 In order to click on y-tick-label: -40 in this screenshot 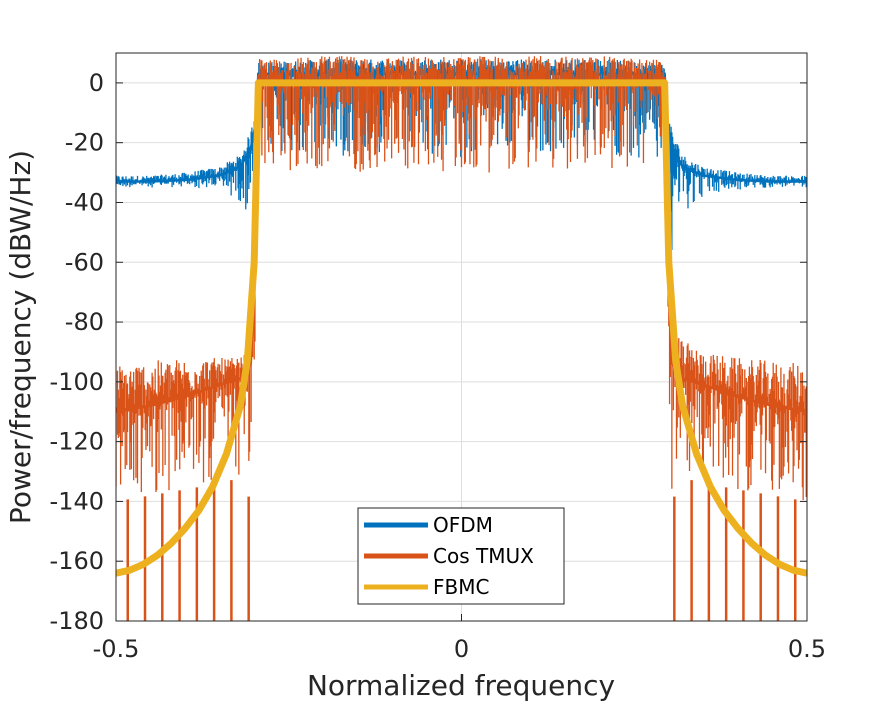, I will do `click(84, 202)`.